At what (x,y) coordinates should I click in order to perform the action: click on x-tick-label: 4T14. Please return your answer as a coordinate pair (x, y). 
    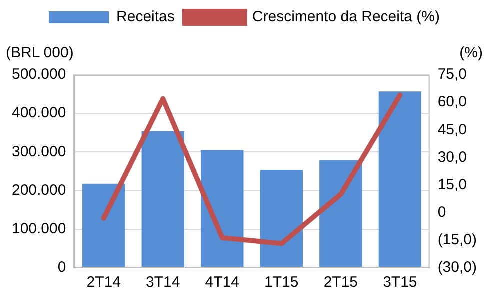
    Looking at the image, I should click on (222, 283).